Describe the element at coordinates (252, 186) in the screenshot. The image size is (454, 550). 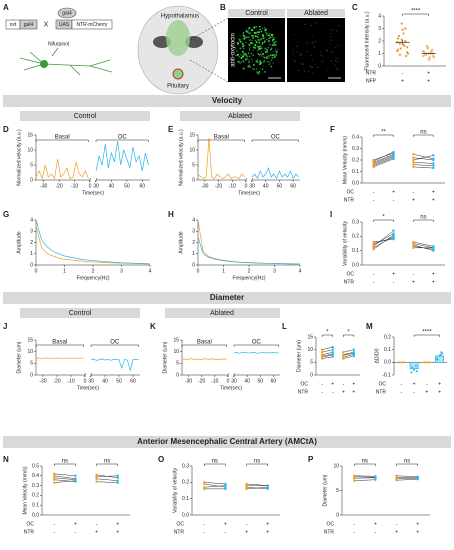
I see `x-tick-label: 30` at that location.